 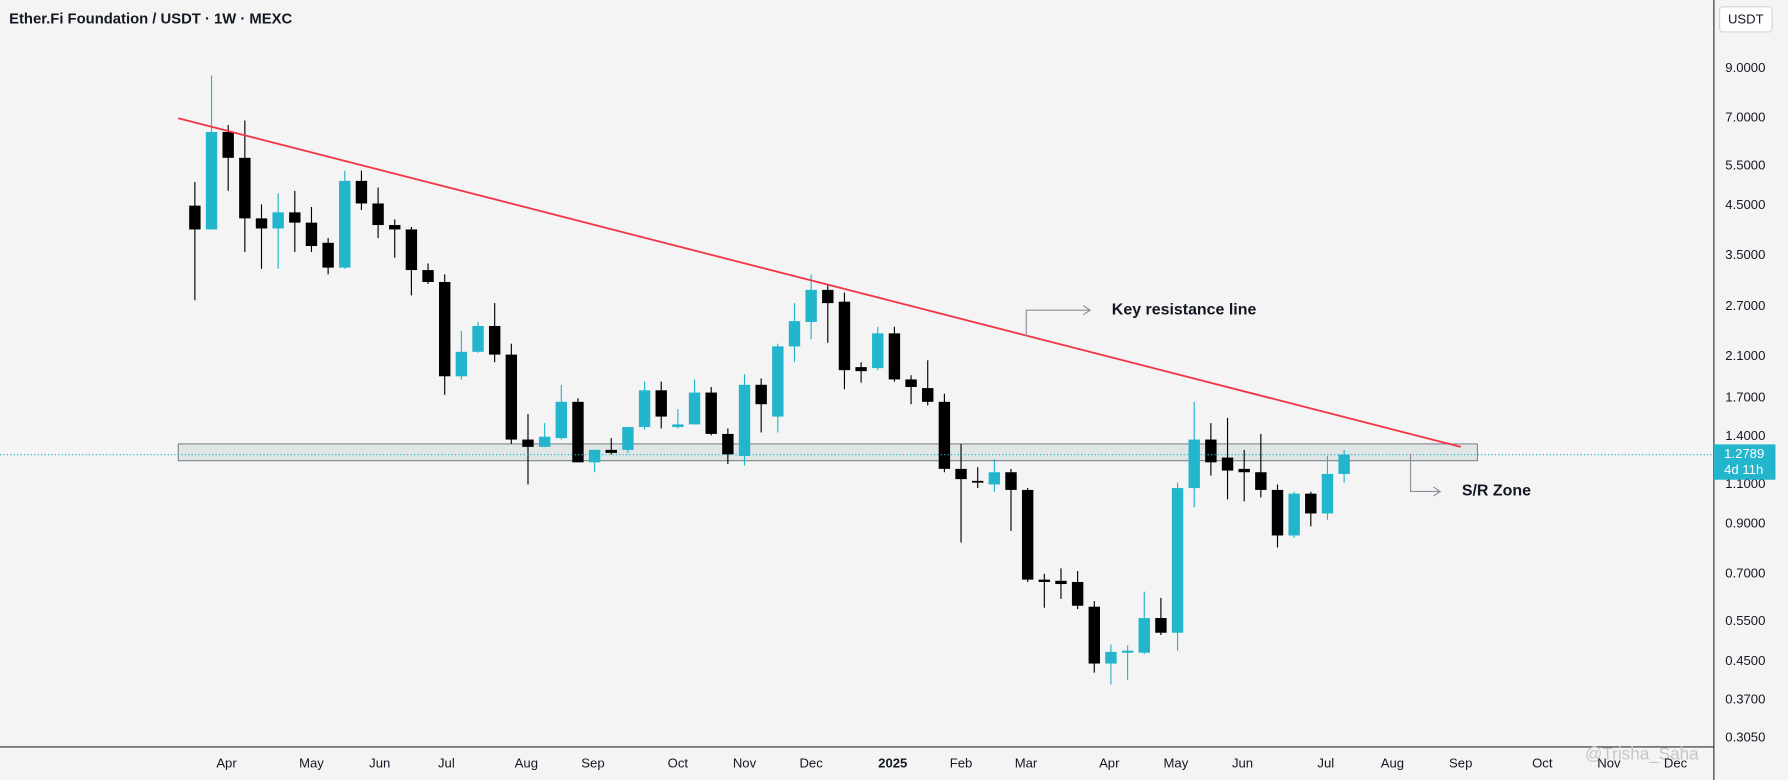 I want to click on watermark: @Trisha_Saha, so click(x=1642, y=753).